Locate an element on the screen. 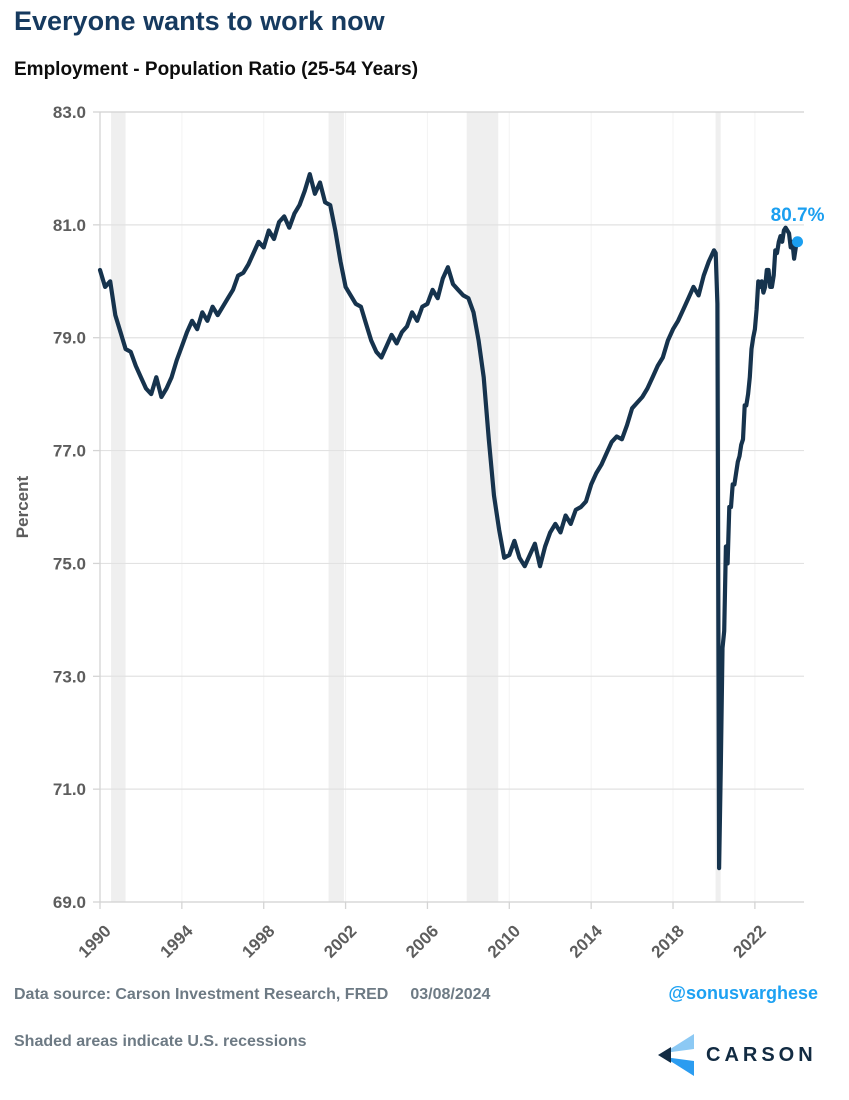 The height and width of the screenshot is (1100, 849). x-tick-label-2002: 2002 is located at coordinates (340, 941).